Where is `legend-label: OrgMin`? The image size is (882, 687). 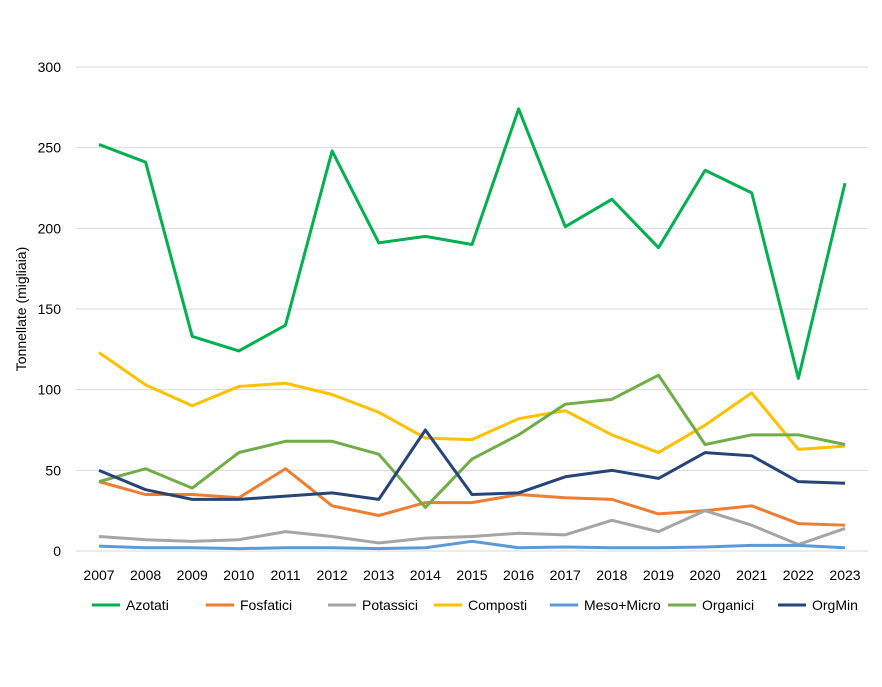
legend-label: OrgMin is located at coordinates (835, 605).